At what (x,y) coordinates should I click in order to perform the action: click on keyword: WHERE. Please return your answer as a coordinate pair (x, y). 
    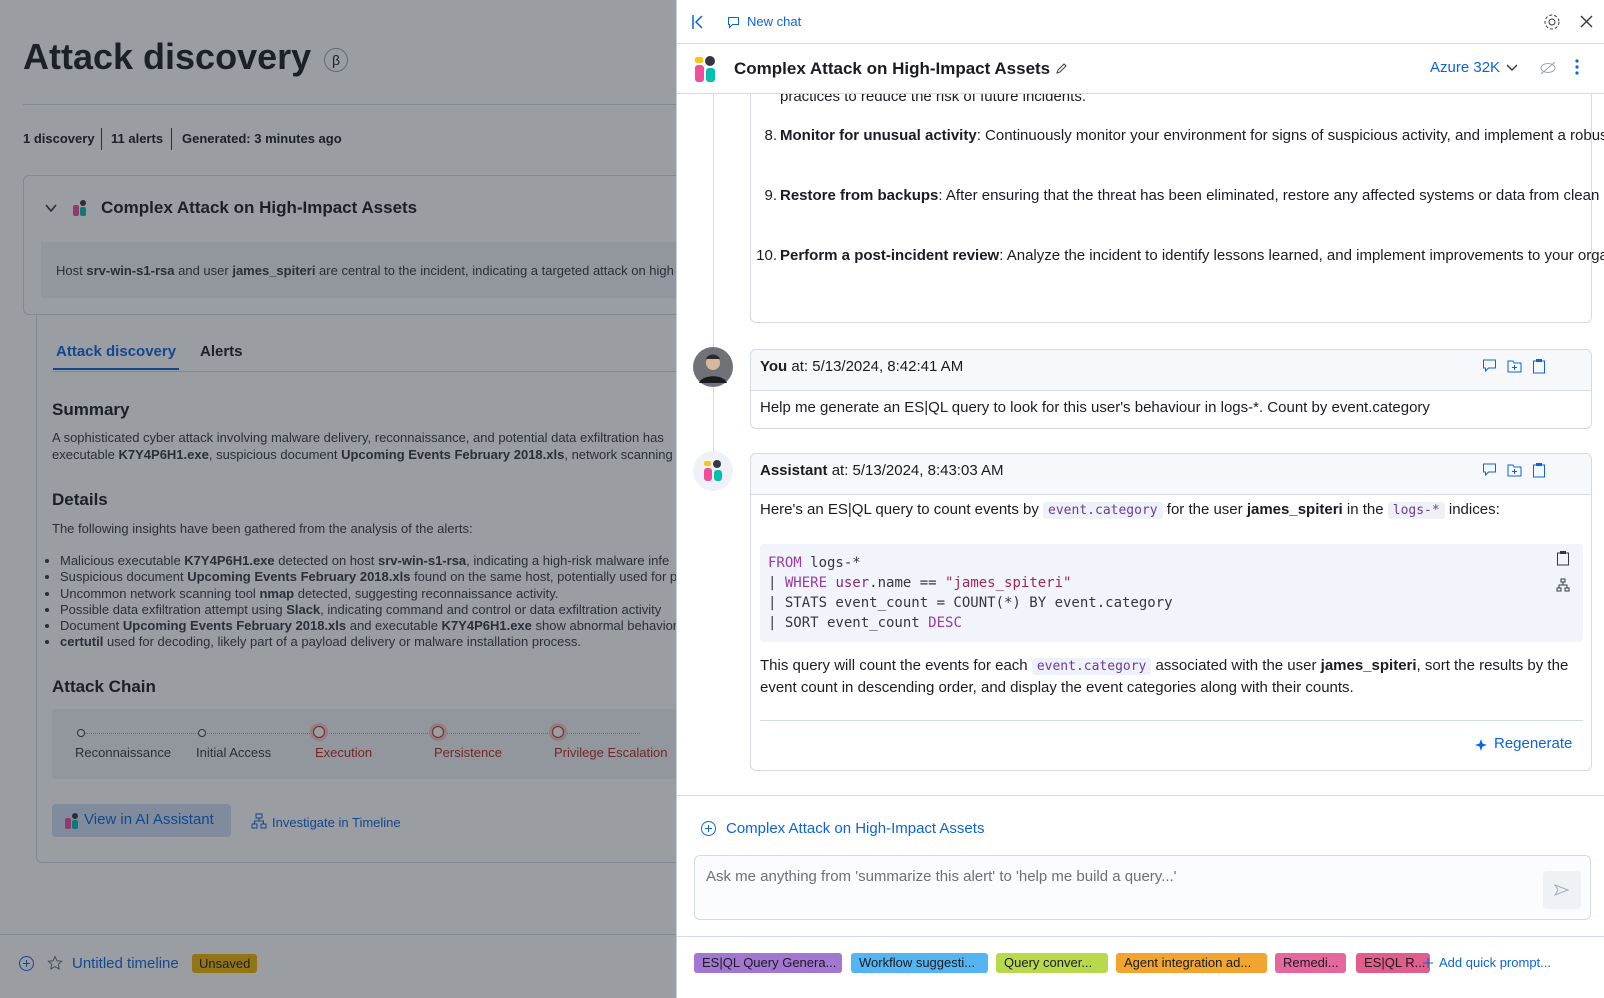
    Looking at the image, I should click on (806, 583).